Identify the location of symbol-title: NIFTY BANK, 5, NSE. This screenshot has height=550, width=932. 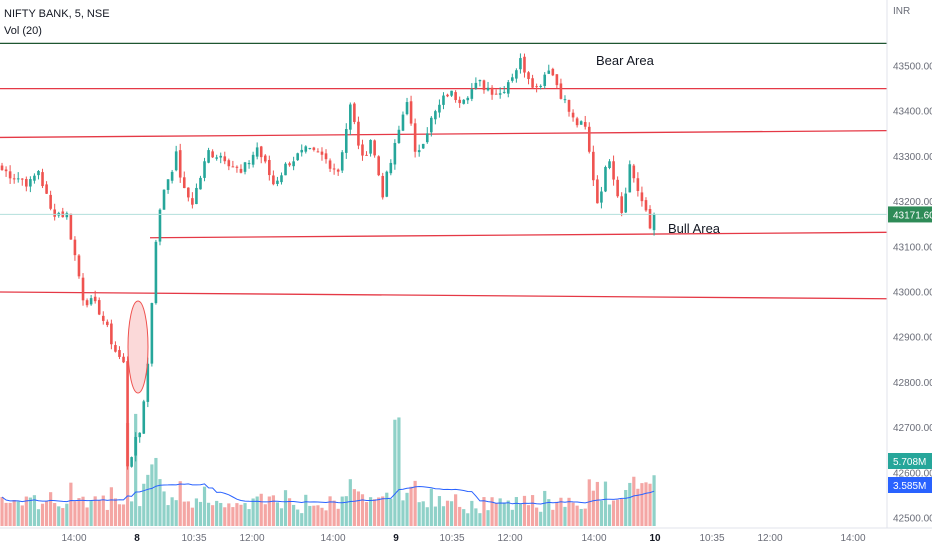
(57, 14).